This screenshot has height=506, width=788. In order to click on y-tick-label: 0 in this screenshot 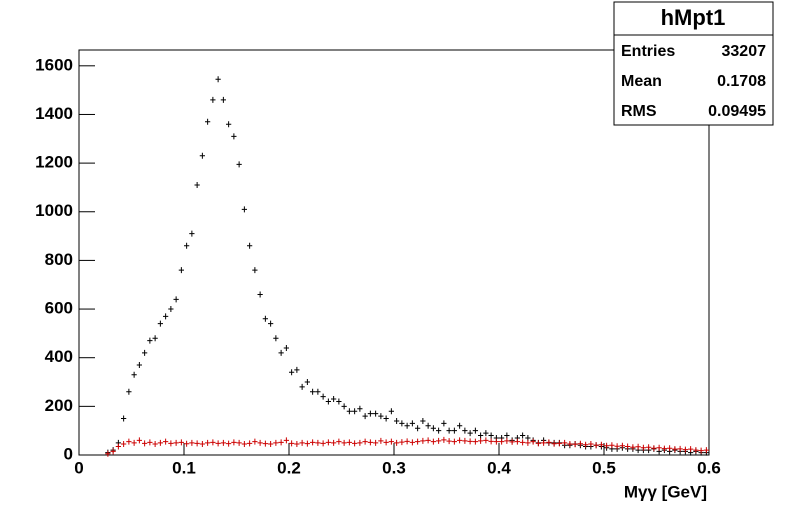, I will do `click(68, 453)`.